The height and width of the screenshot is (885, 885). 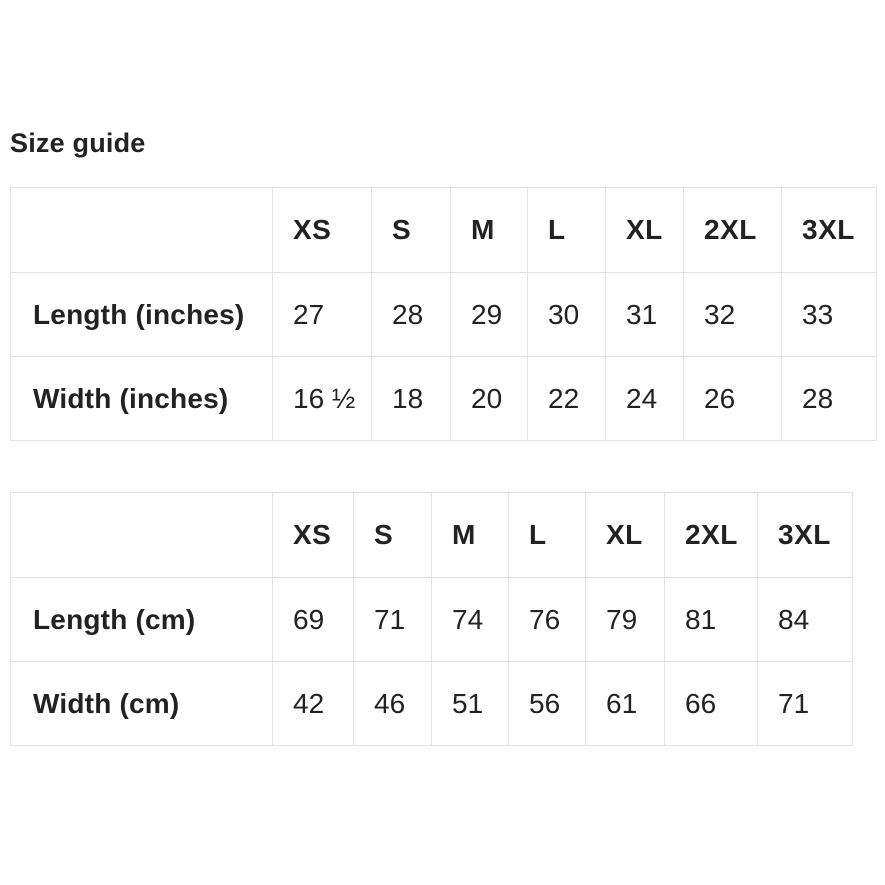 What do you see at coordinates (313, 619) in the screenshot?
I see `size-value: 69` at bounding box center [313, 619].